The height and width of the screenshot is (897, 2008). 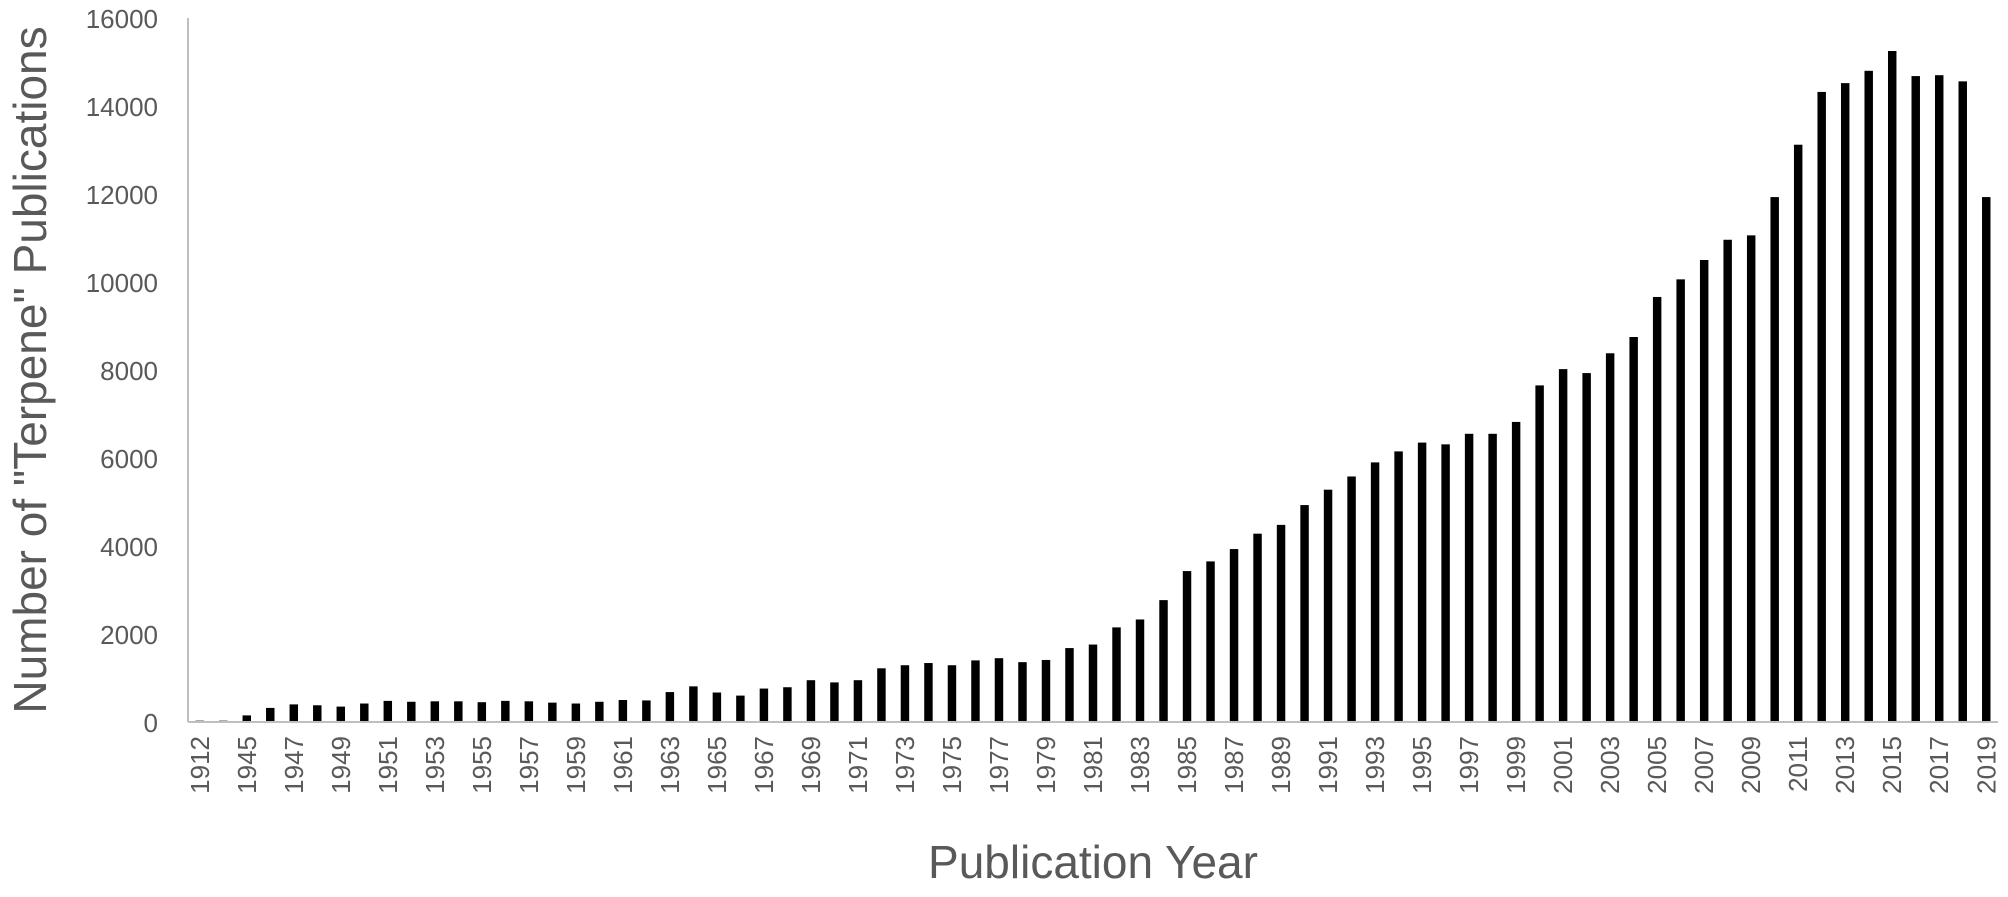 I want to click on x-tick-label: 1973, so click(x=905, y=765).